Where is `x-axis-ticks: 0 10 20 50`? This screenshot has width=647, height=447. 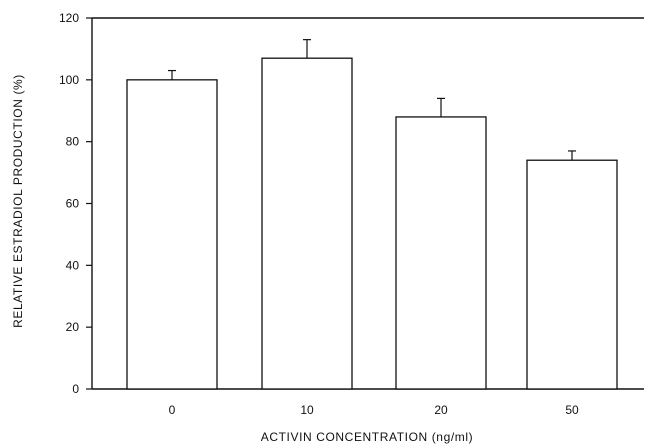
x-axis-ticks: 0 10 20 50 is located at coordinates (374, 410).